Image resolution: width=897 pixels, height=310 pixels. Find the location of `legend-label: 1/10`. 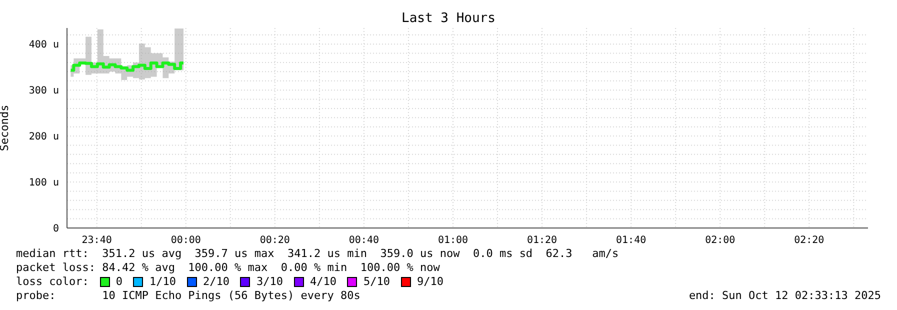

legend-label: 1/10 is located at coordinates (162, 282).